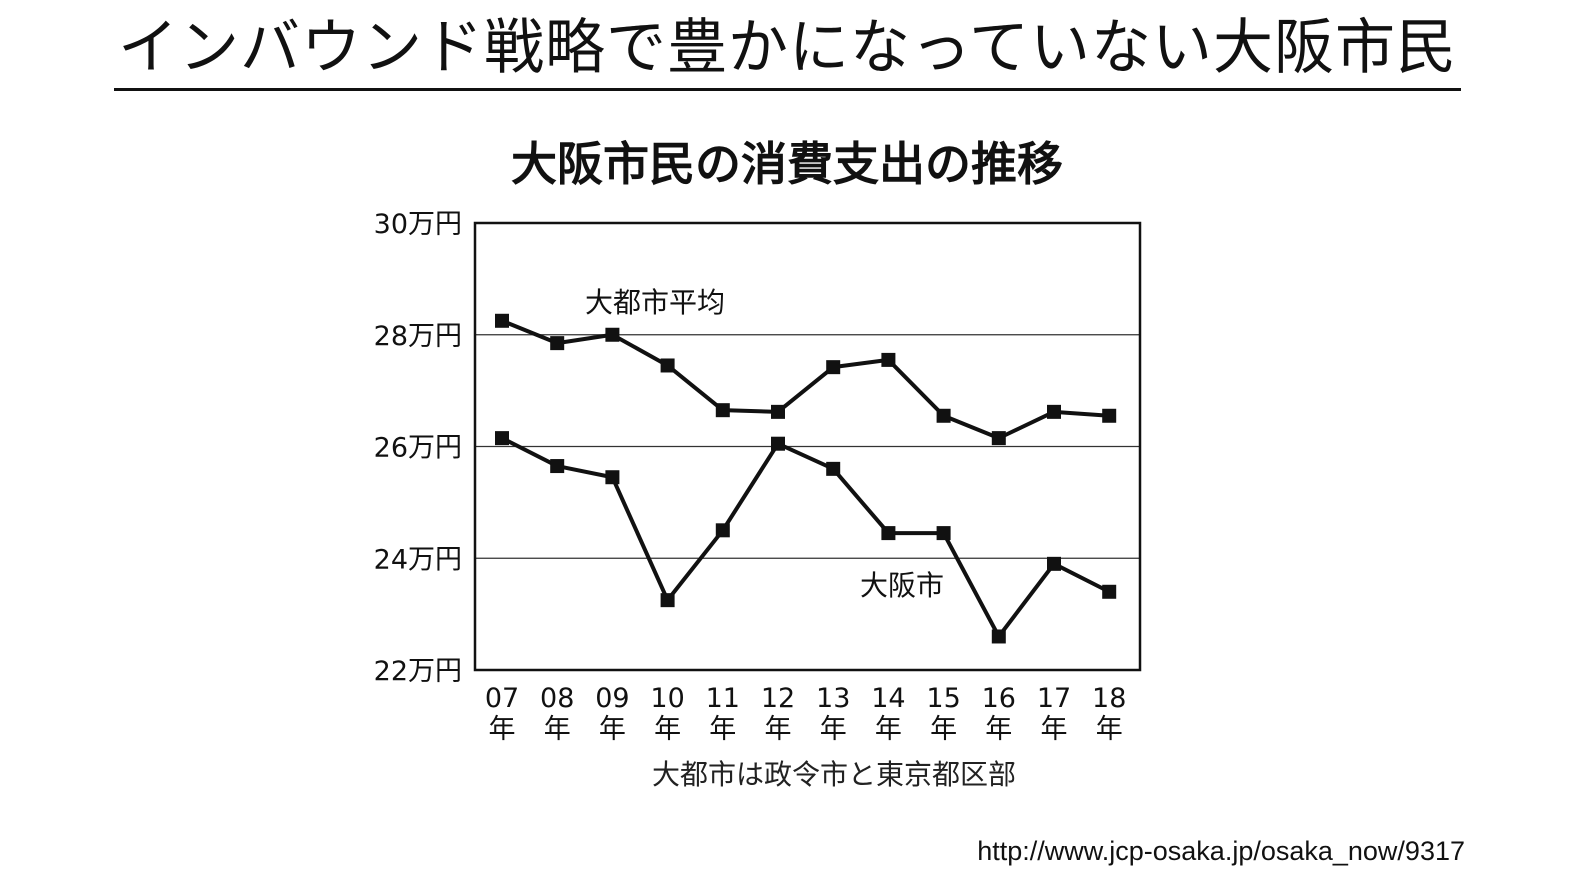 Image resolution: width=1575 pixels, height=886 pixels. I want to click on x-tick-label: 17, so click(1054, 698).